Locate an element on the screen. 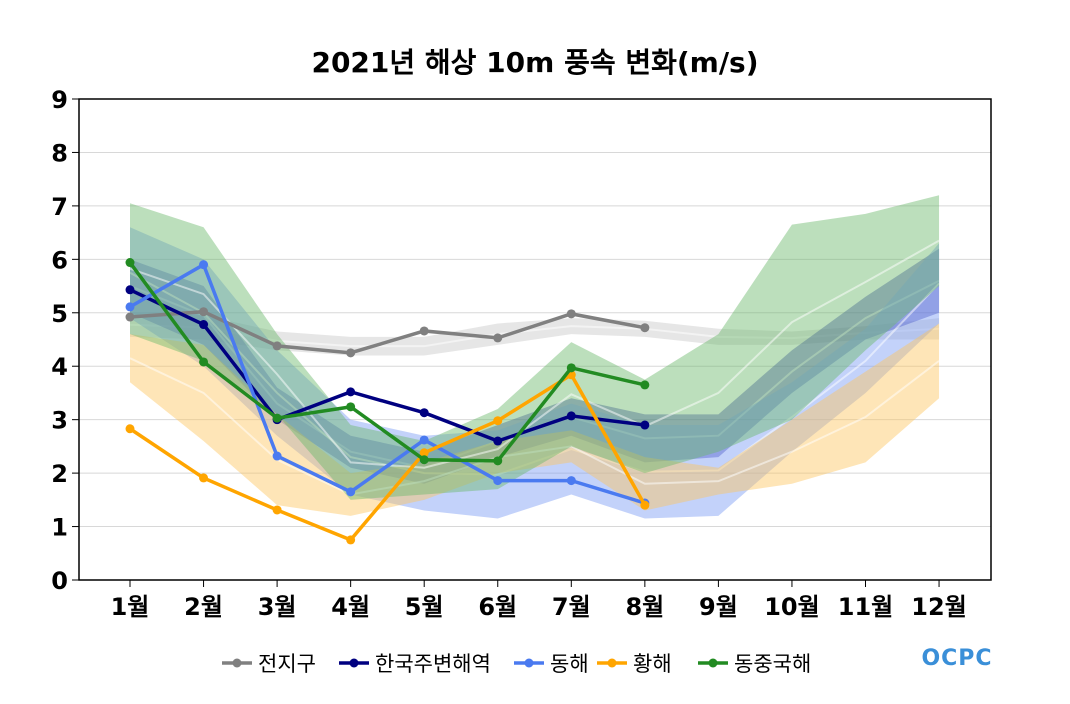 This screenshot has height=704, width=1070. series-line-전지구 is located at coordinates (387, 332).